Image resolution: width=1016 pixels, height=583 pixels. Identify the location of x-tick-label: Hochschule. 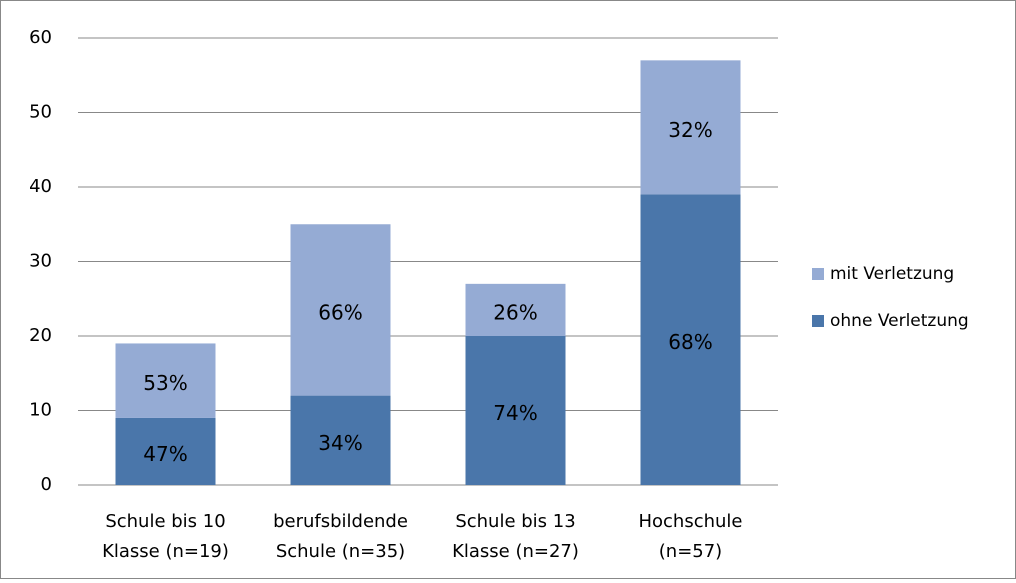
(690, 521).